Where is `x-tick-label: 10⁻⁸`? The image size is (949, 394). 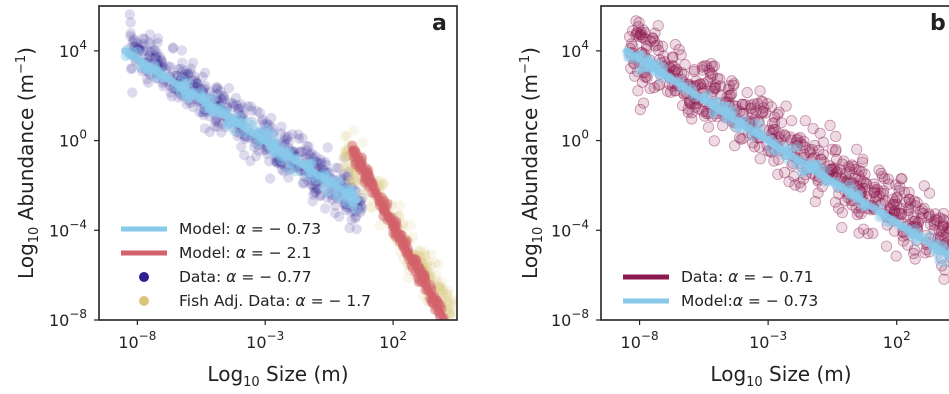 x-tick-label: 10⁻⁸ is located at coordinates (640, 340).